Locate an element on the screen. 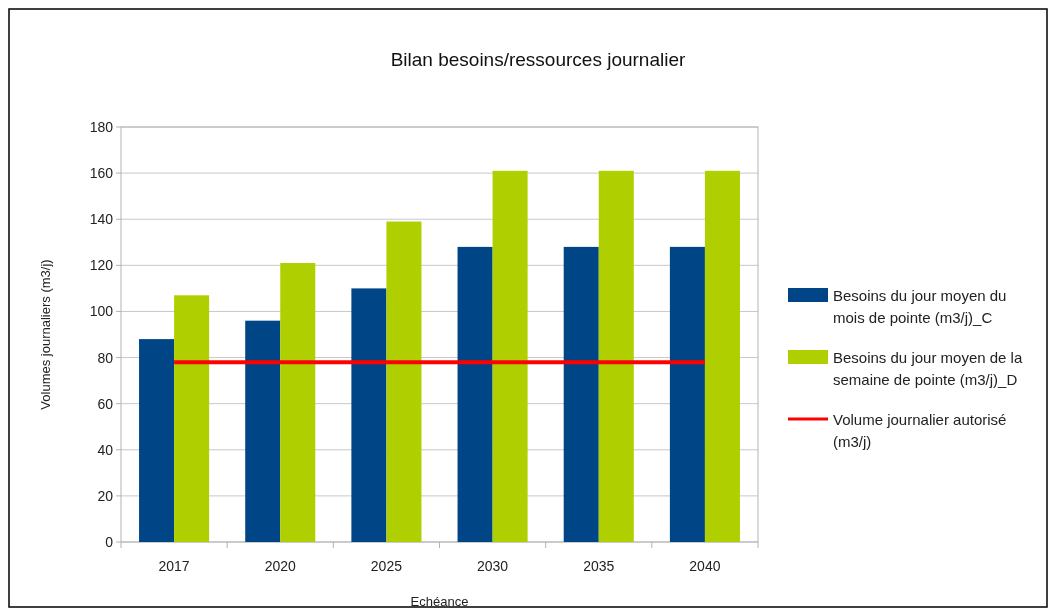 The width and height of the screenshot is (1056, 615). y-tick-label: 100 is located at coordinates (101, 311).